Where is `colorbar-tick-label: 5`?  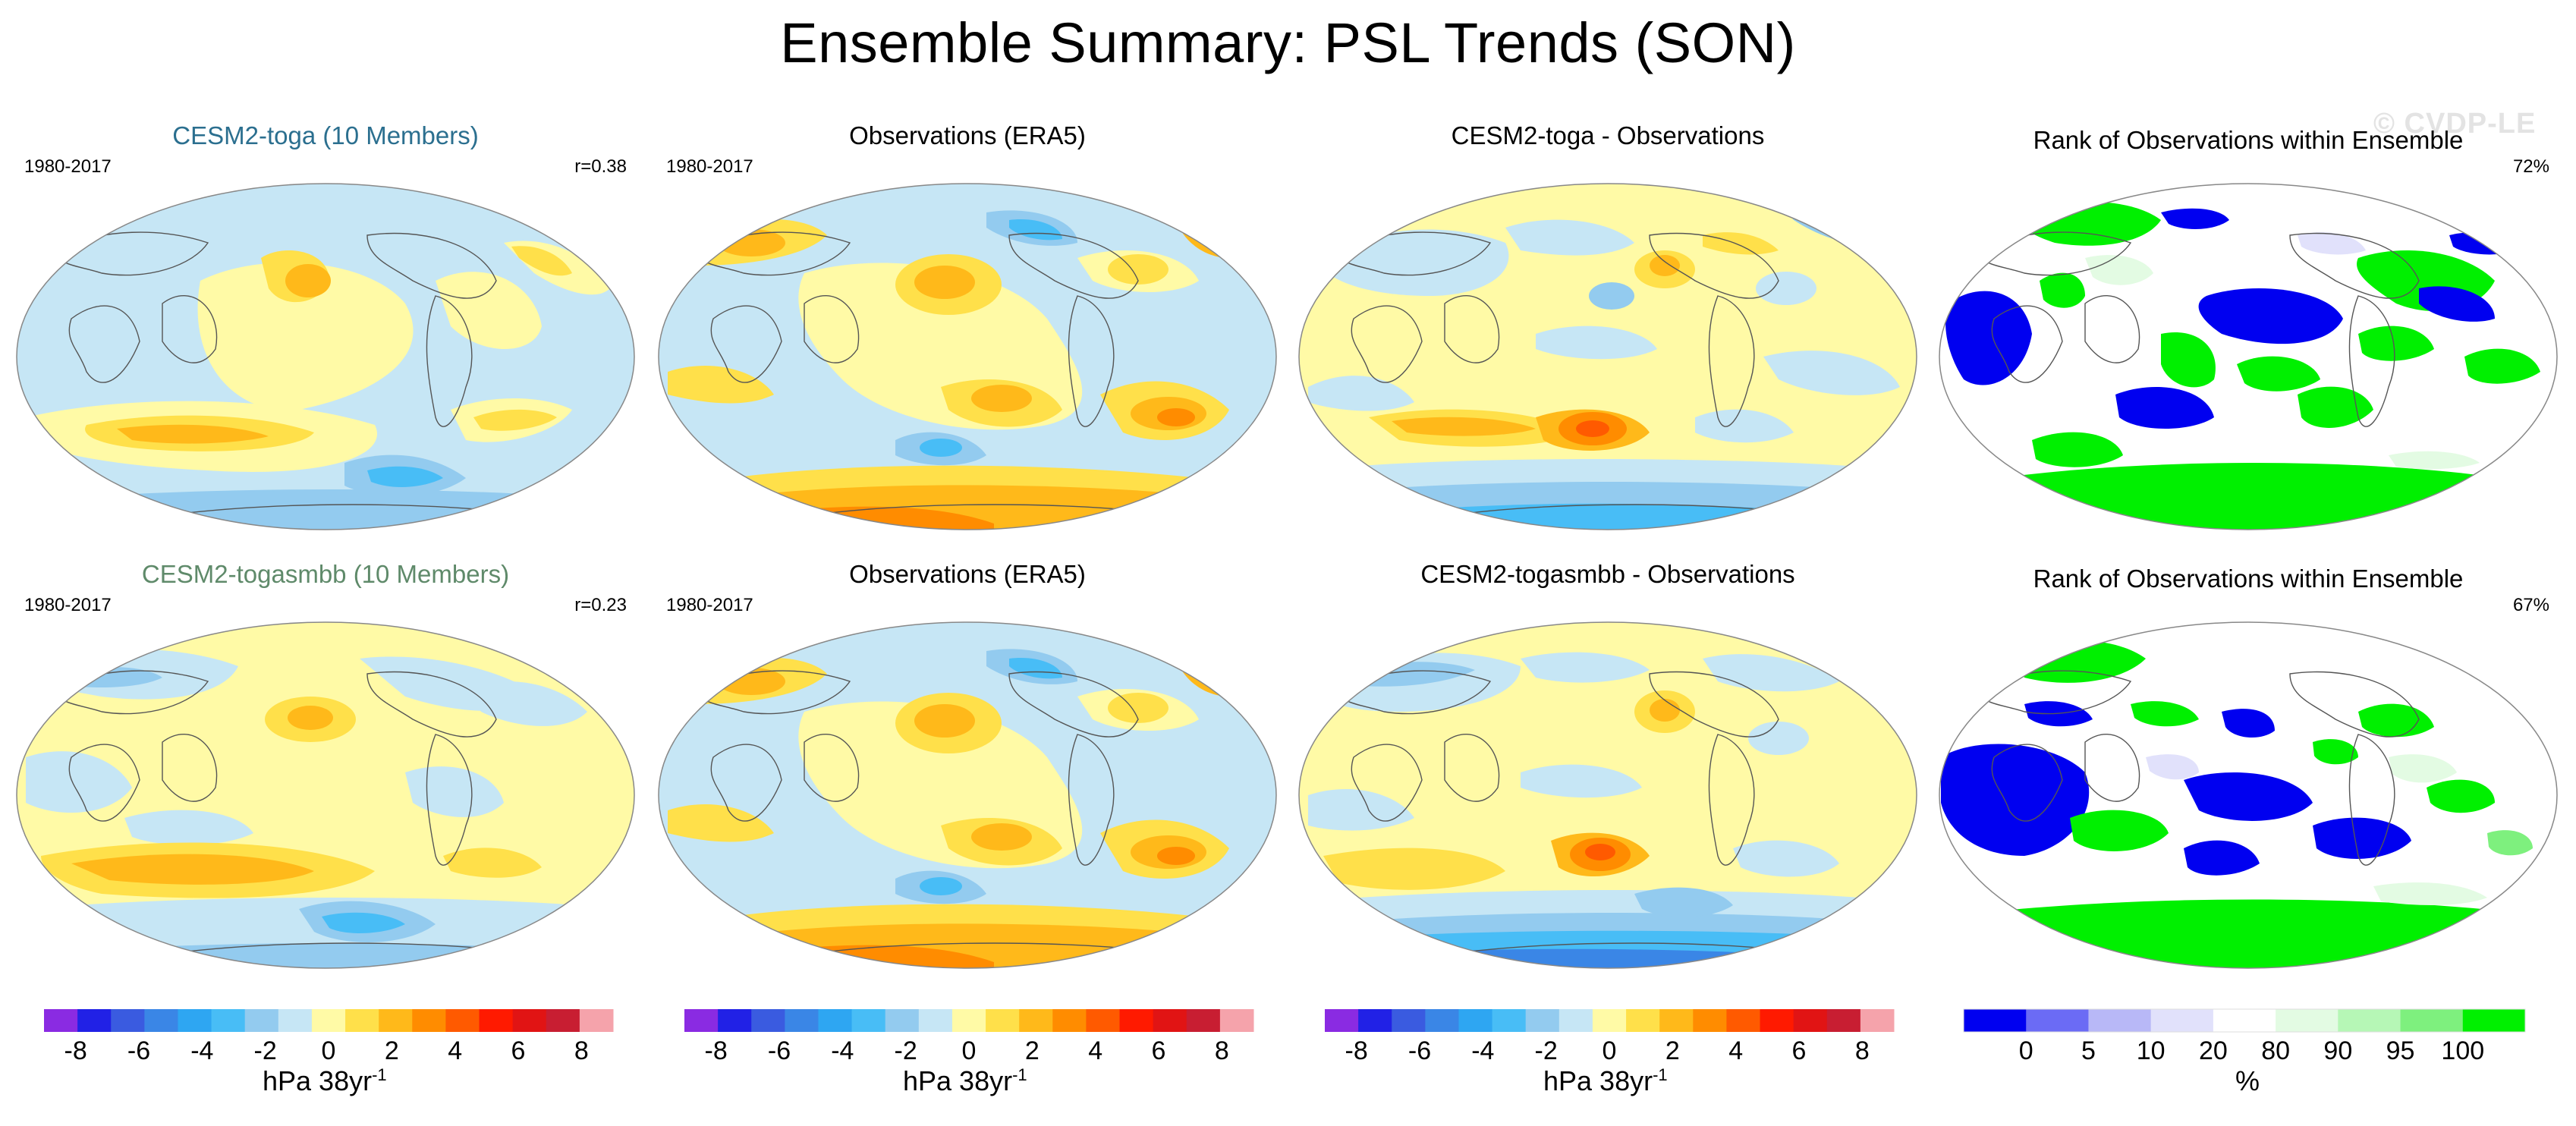
colorbar-tick-label: 5 is located at coordinates (2088, 1050).